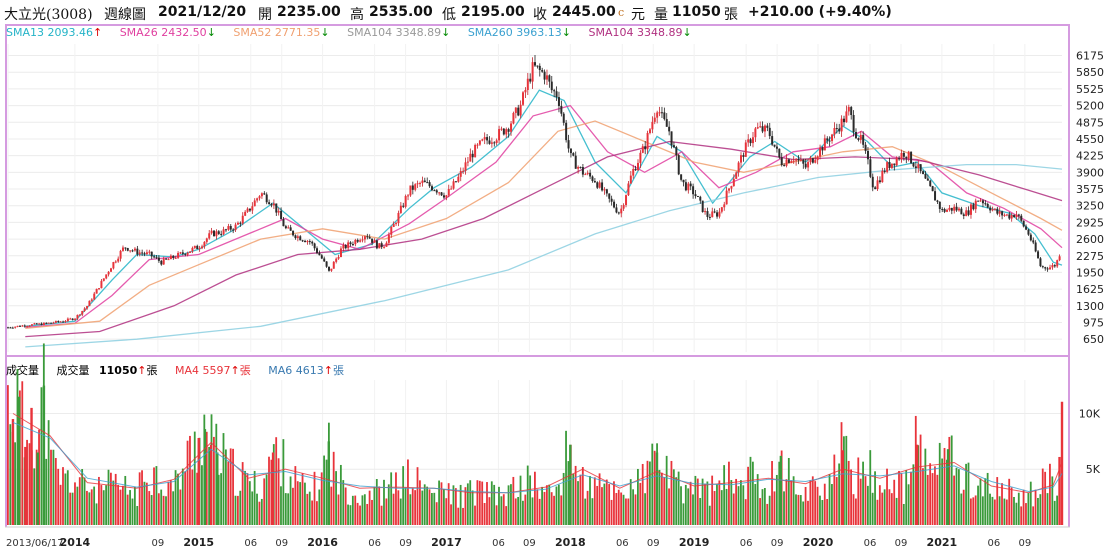  What do you see at coordinates (1090, 189) in the screenshot?
I see `price-y-tick-label: 3575` at bounding box center [1090, 189].